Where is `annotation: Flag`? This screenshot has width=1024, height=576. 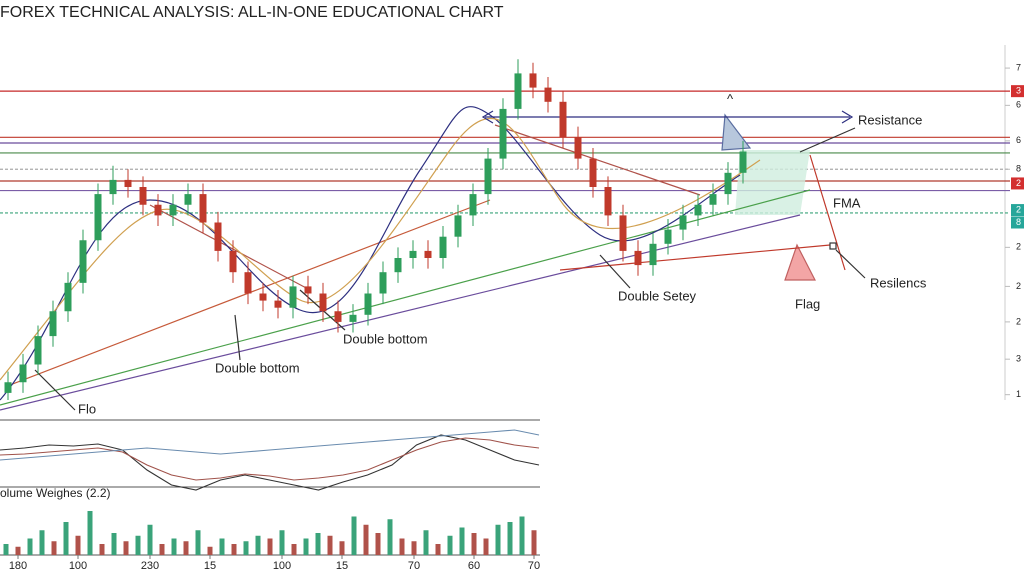 annotation: Flag is located at coordinates (807, 303).